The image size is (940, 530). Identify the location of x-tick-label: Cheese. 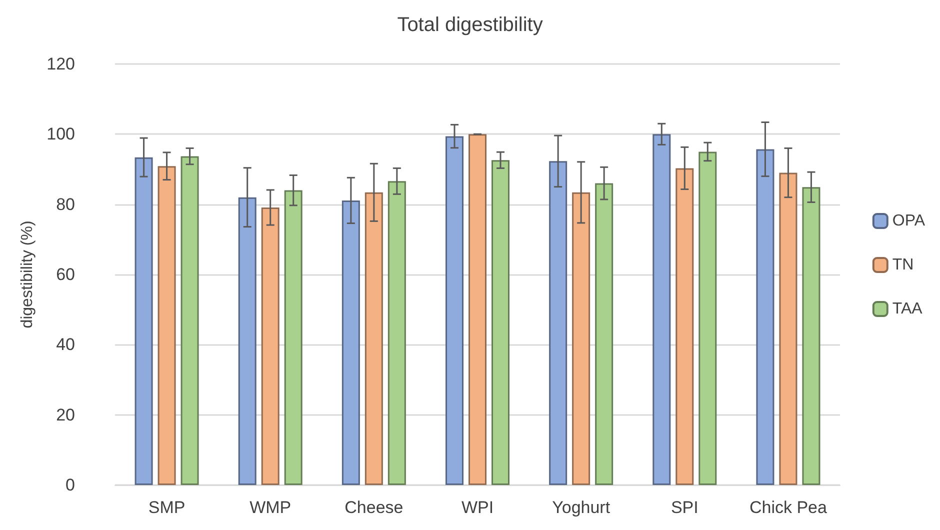
(374, 507).